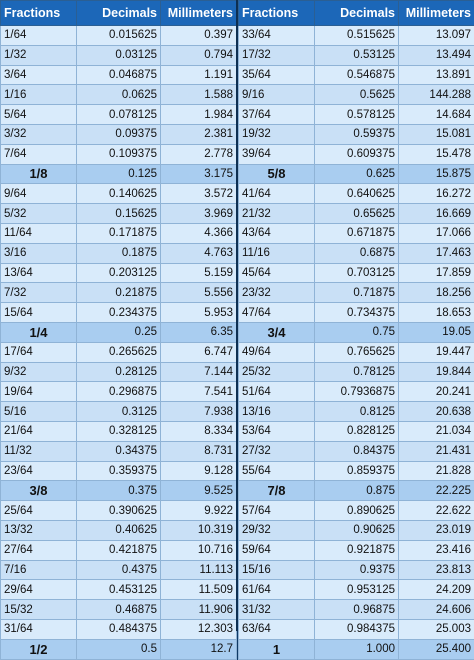 Image resolution: width=474 pixels, height=660 pixels. What do you see at coordinates (357, 649) in the screenshot?
I see `decimal-cell: 1.000` at bounding box center [357, 649].